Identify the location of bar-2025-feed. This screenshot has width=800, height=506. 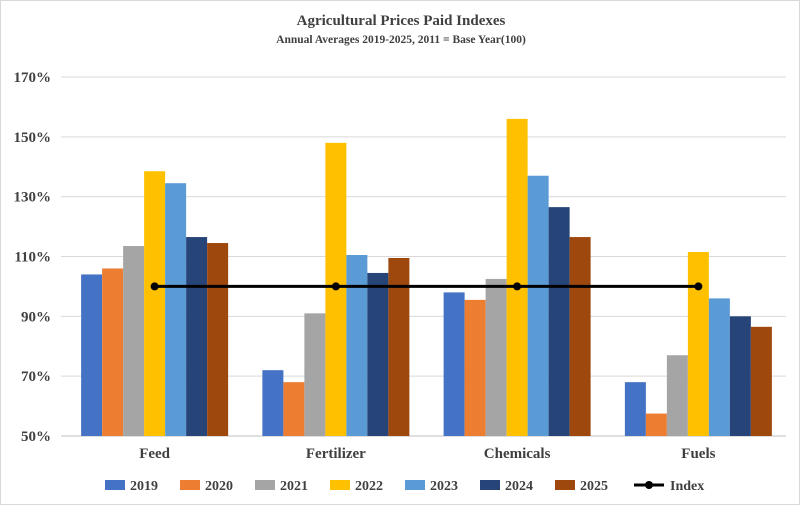
(218, 339).